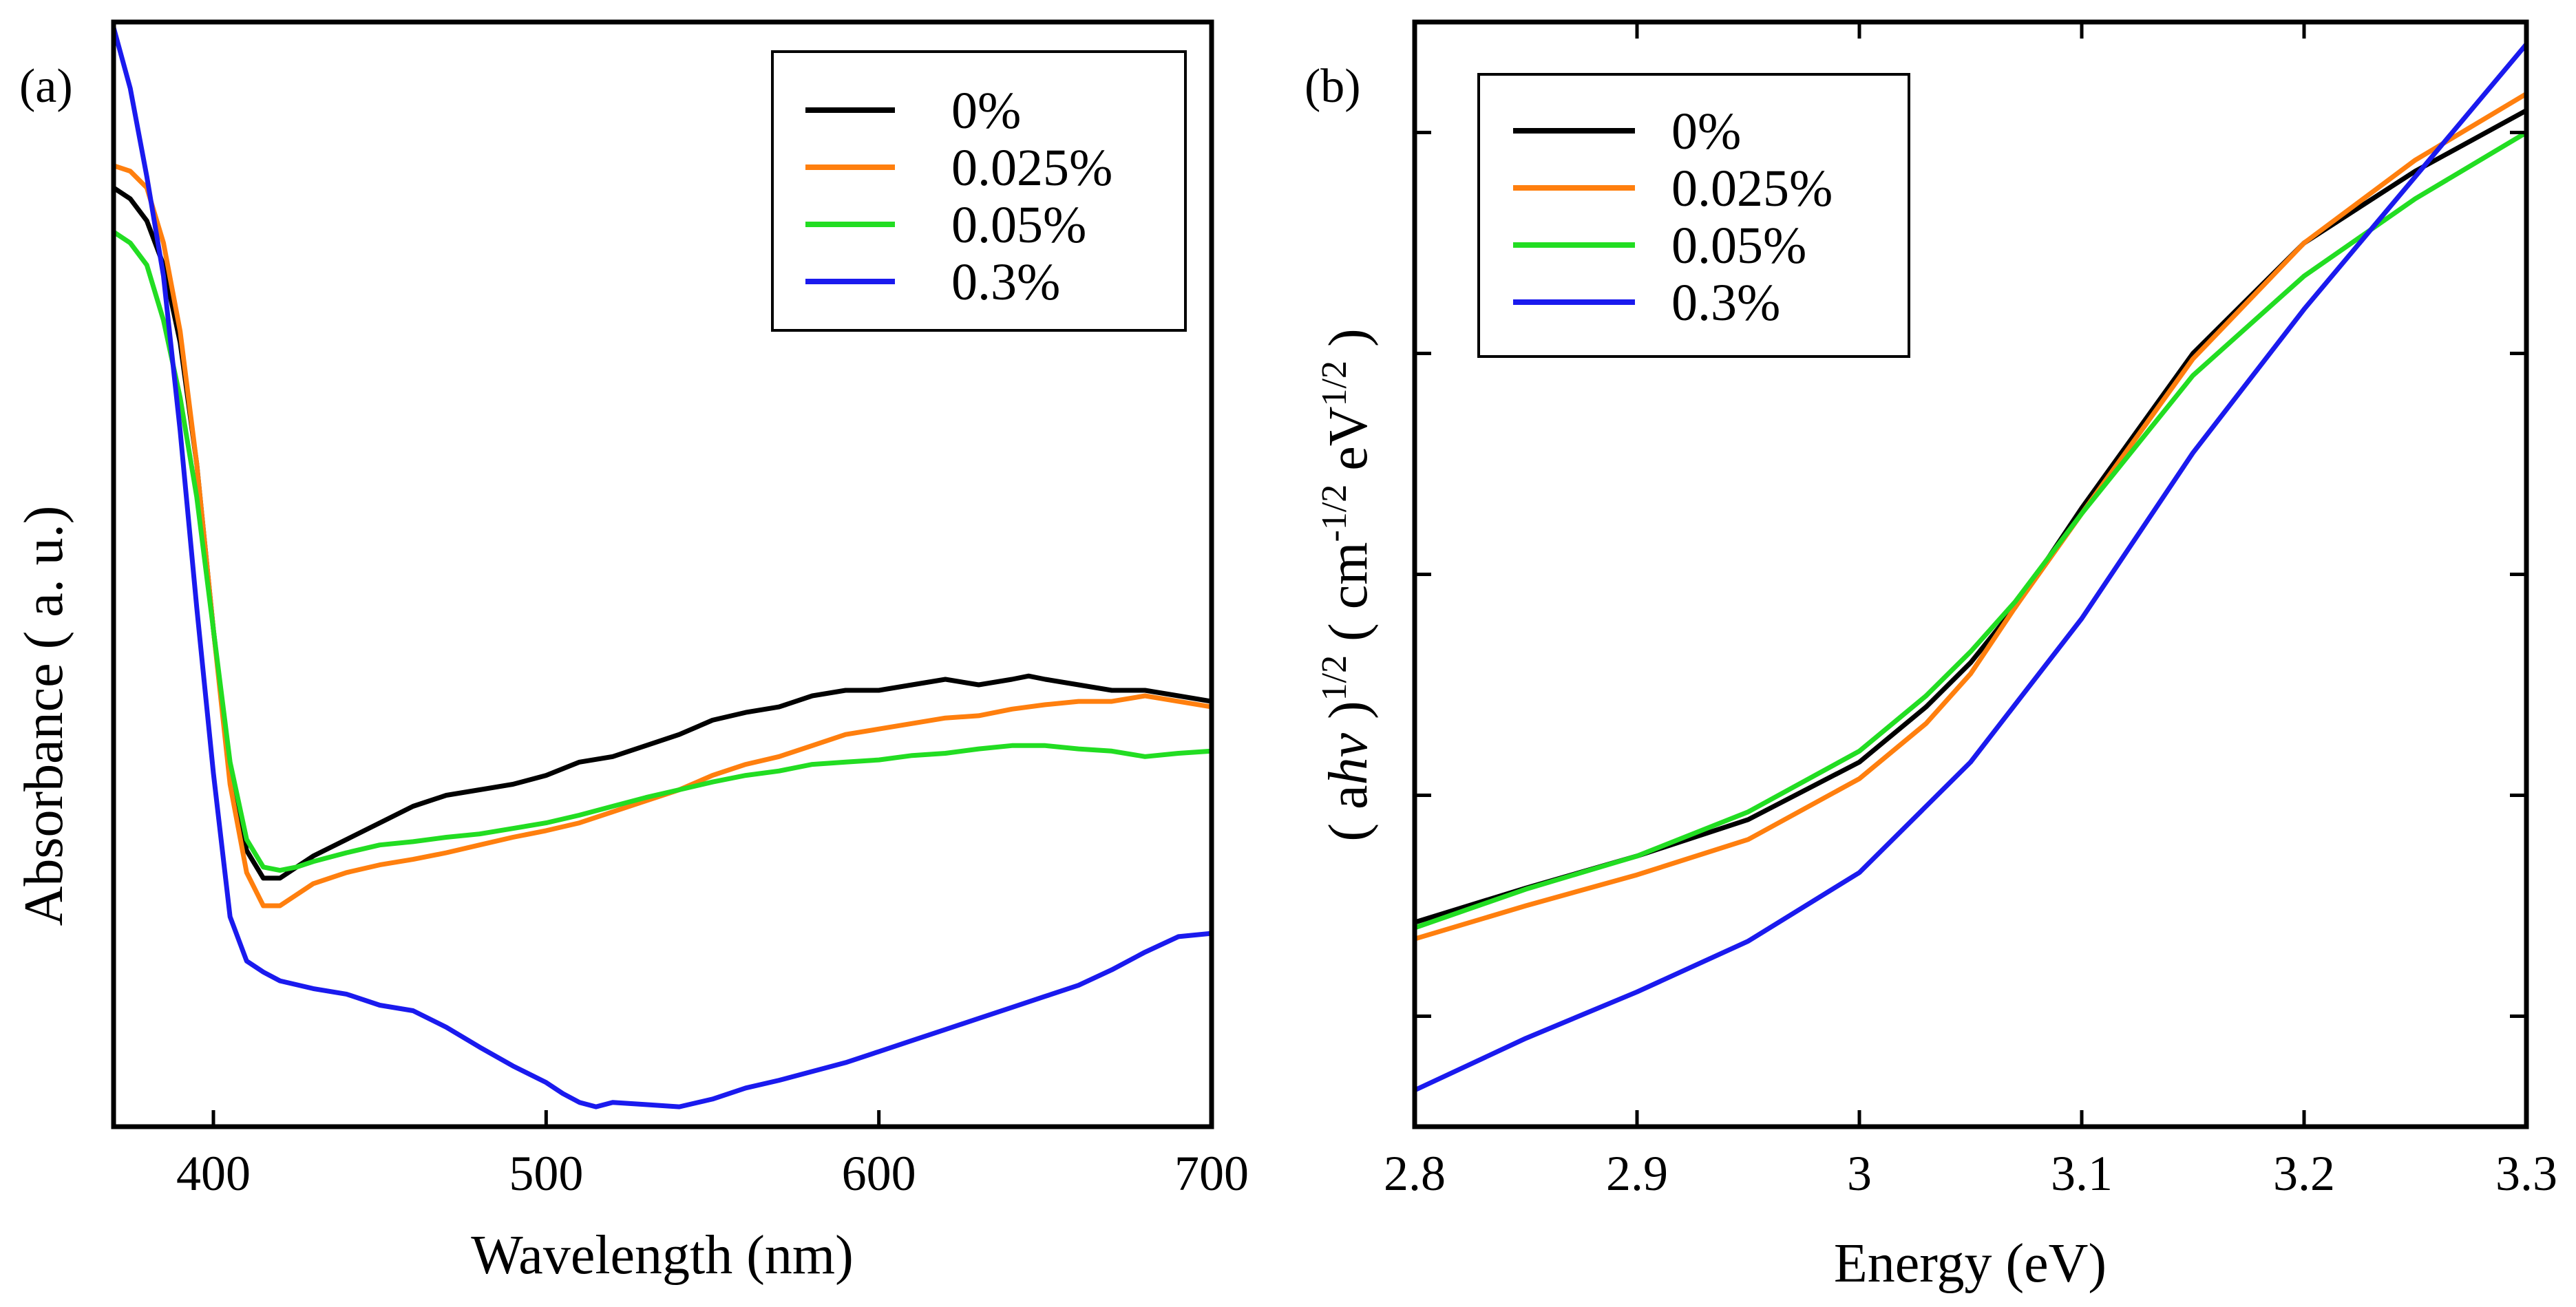  I want to click on panel-b-legend: 0%0.025%0.05%0.3%, so click(1694, 215).